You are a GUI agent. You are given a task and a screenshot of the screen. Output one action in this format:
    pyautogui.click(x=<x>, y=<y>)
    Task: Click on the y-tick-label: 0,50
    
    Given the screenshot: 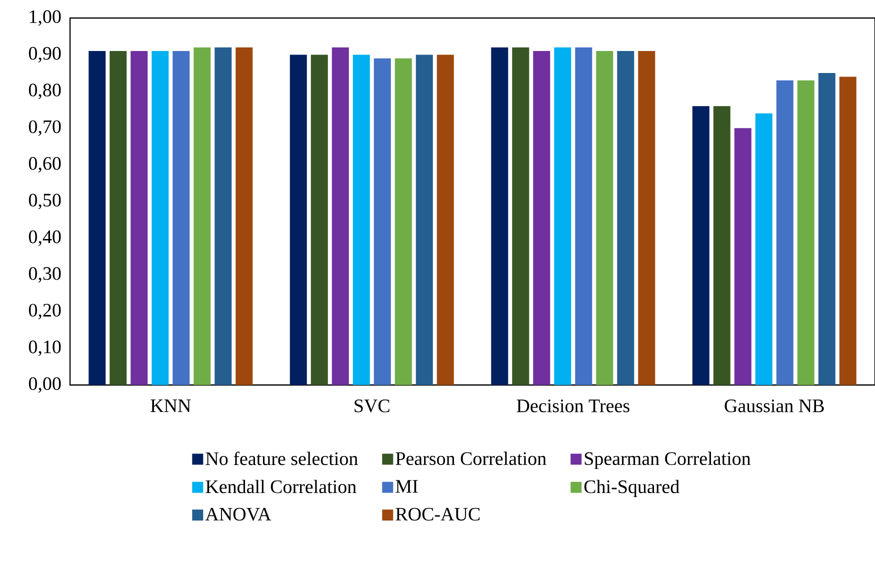 What is the action you would take?
    pyautogui.click(x=44, y=202)
    